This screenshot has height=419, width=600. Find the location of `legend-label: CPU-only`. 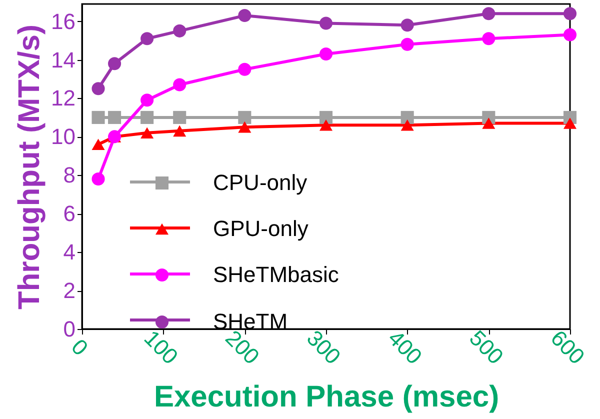

legend-label: CPU-only is located at coordinates (260, 182).